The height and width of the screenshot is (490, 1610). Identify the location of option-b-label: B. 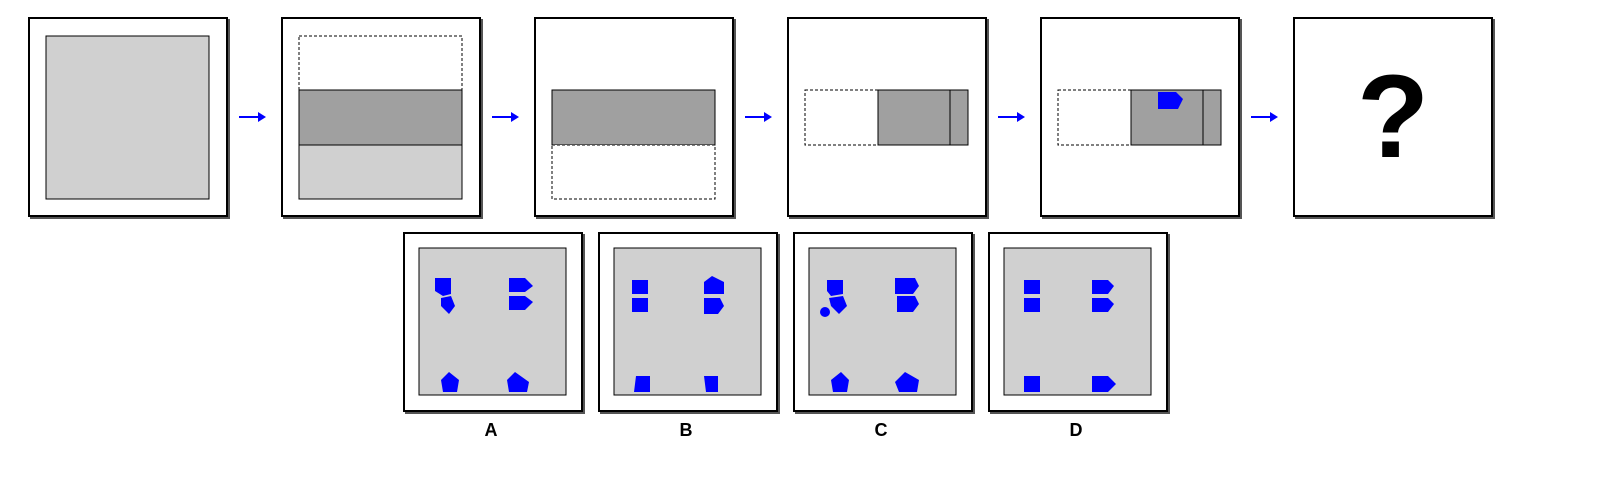
(686, 430).